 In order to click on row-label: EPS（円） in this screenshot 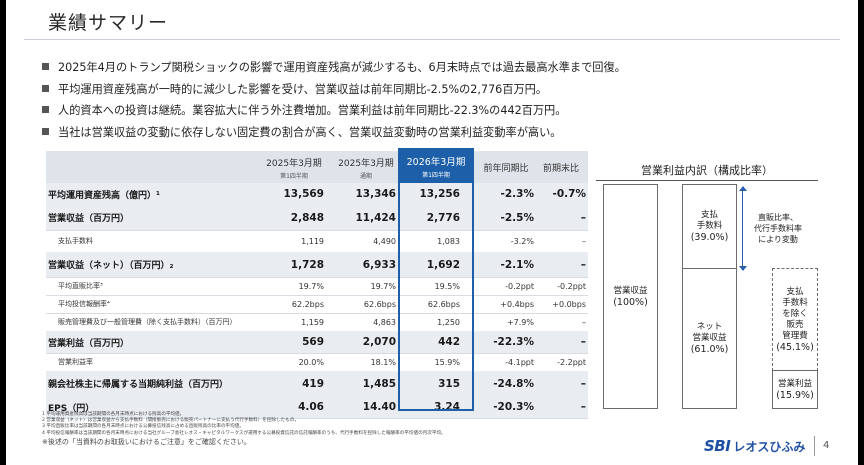, I will do `click(71, 408)`.